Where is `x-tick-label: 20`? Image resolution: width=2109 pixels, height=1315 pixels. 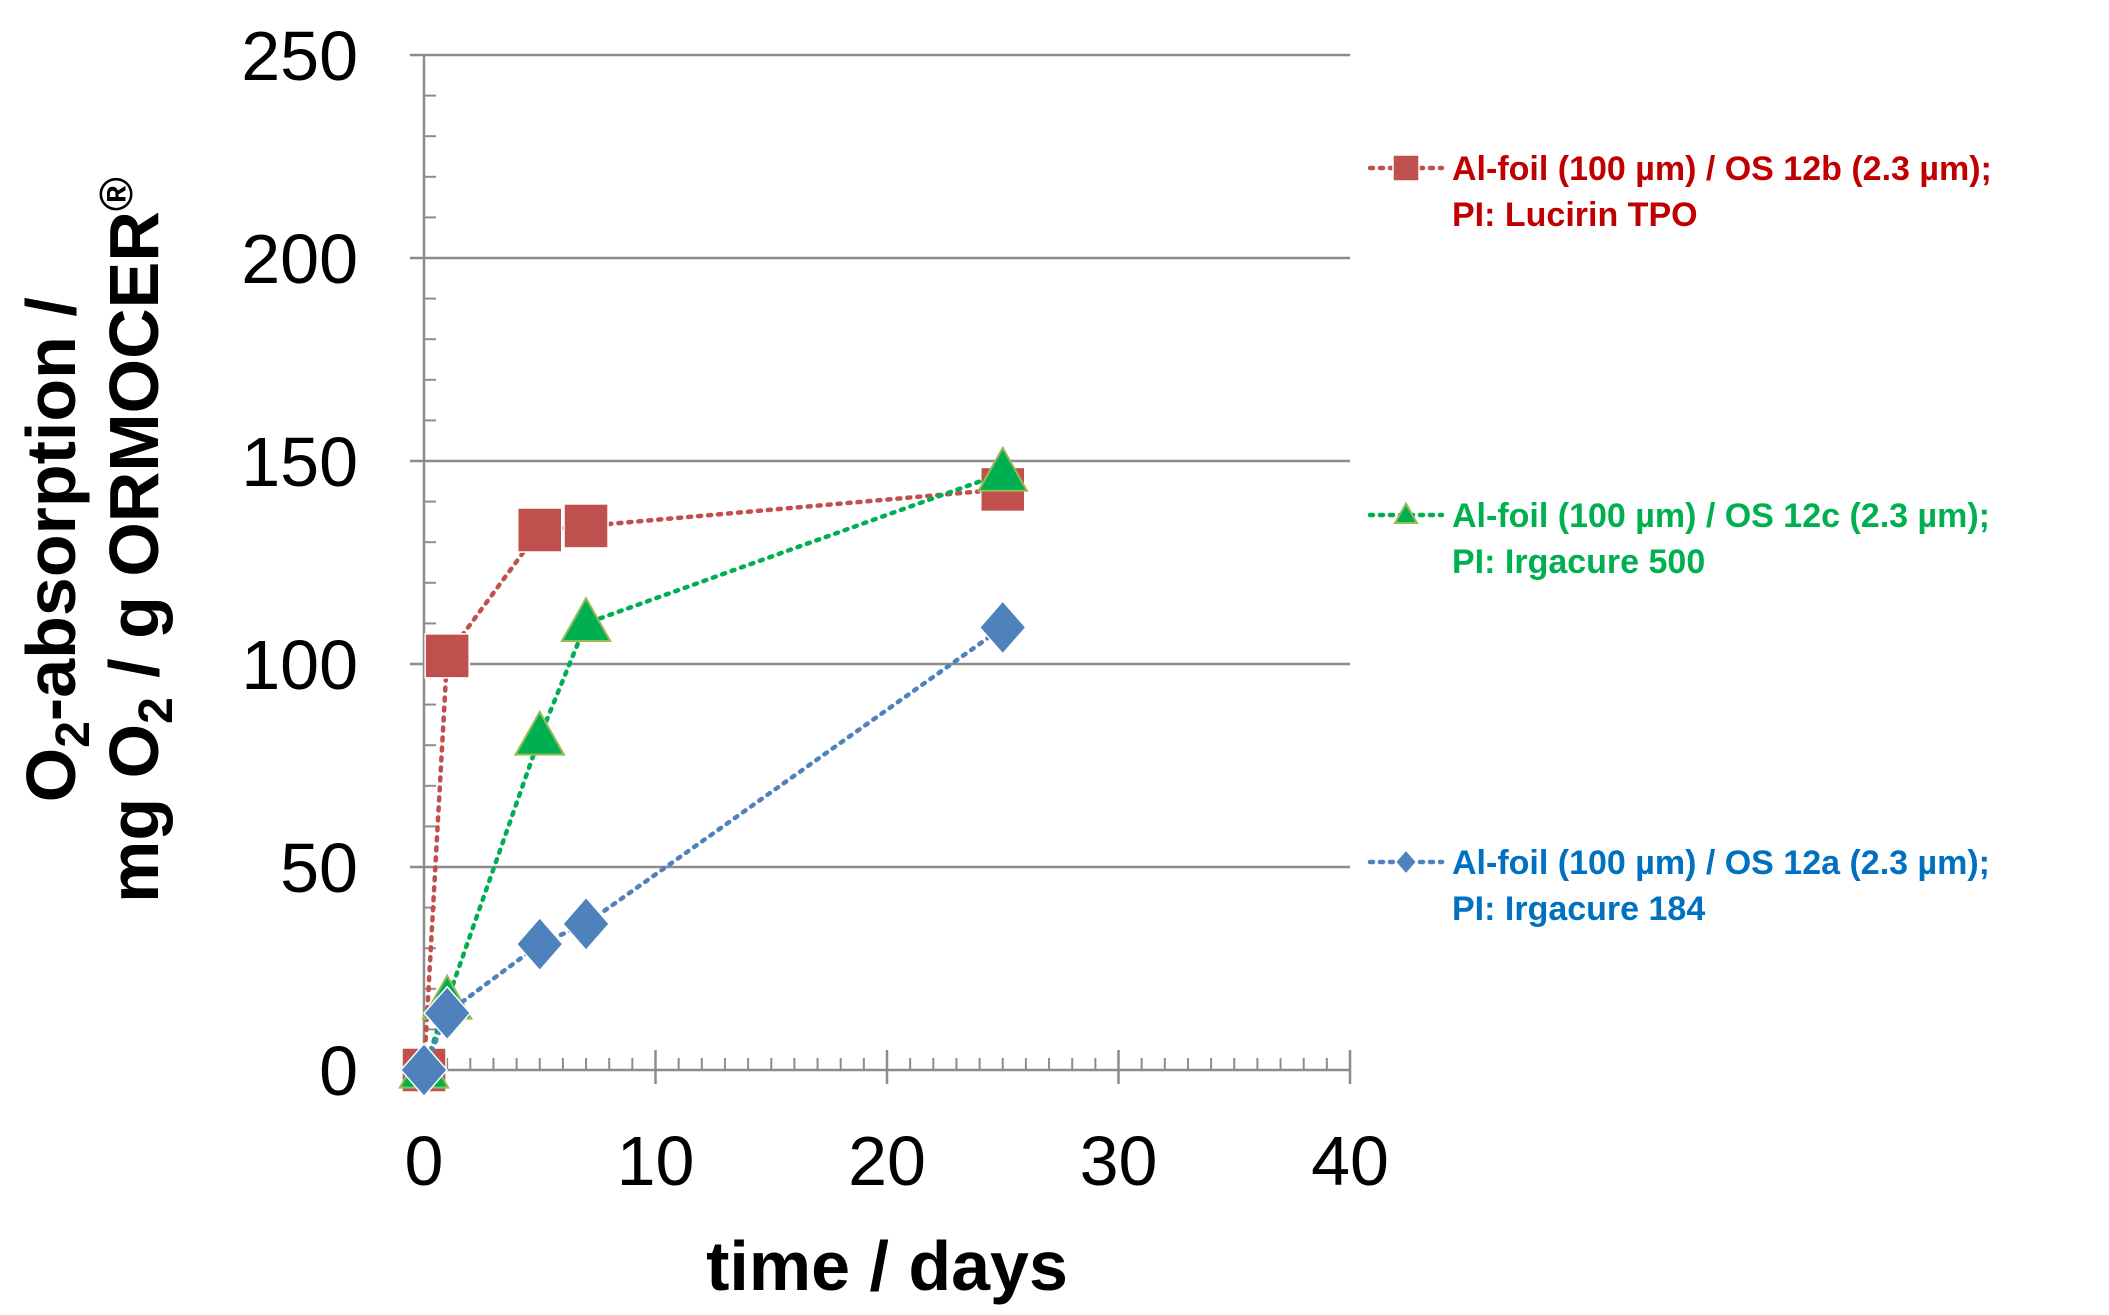 x-tick-label: 20 is located at coordinates (887, 1161).